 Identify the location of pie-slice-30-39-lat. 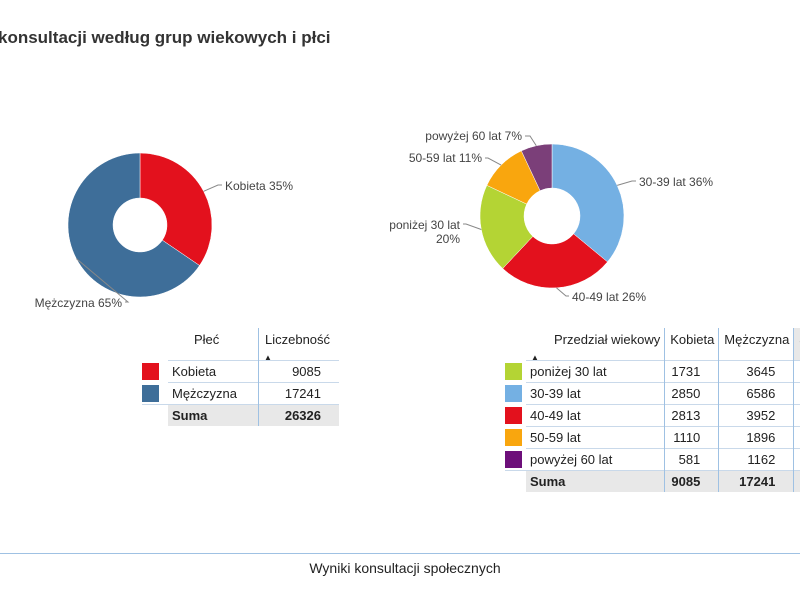
(588, 203).